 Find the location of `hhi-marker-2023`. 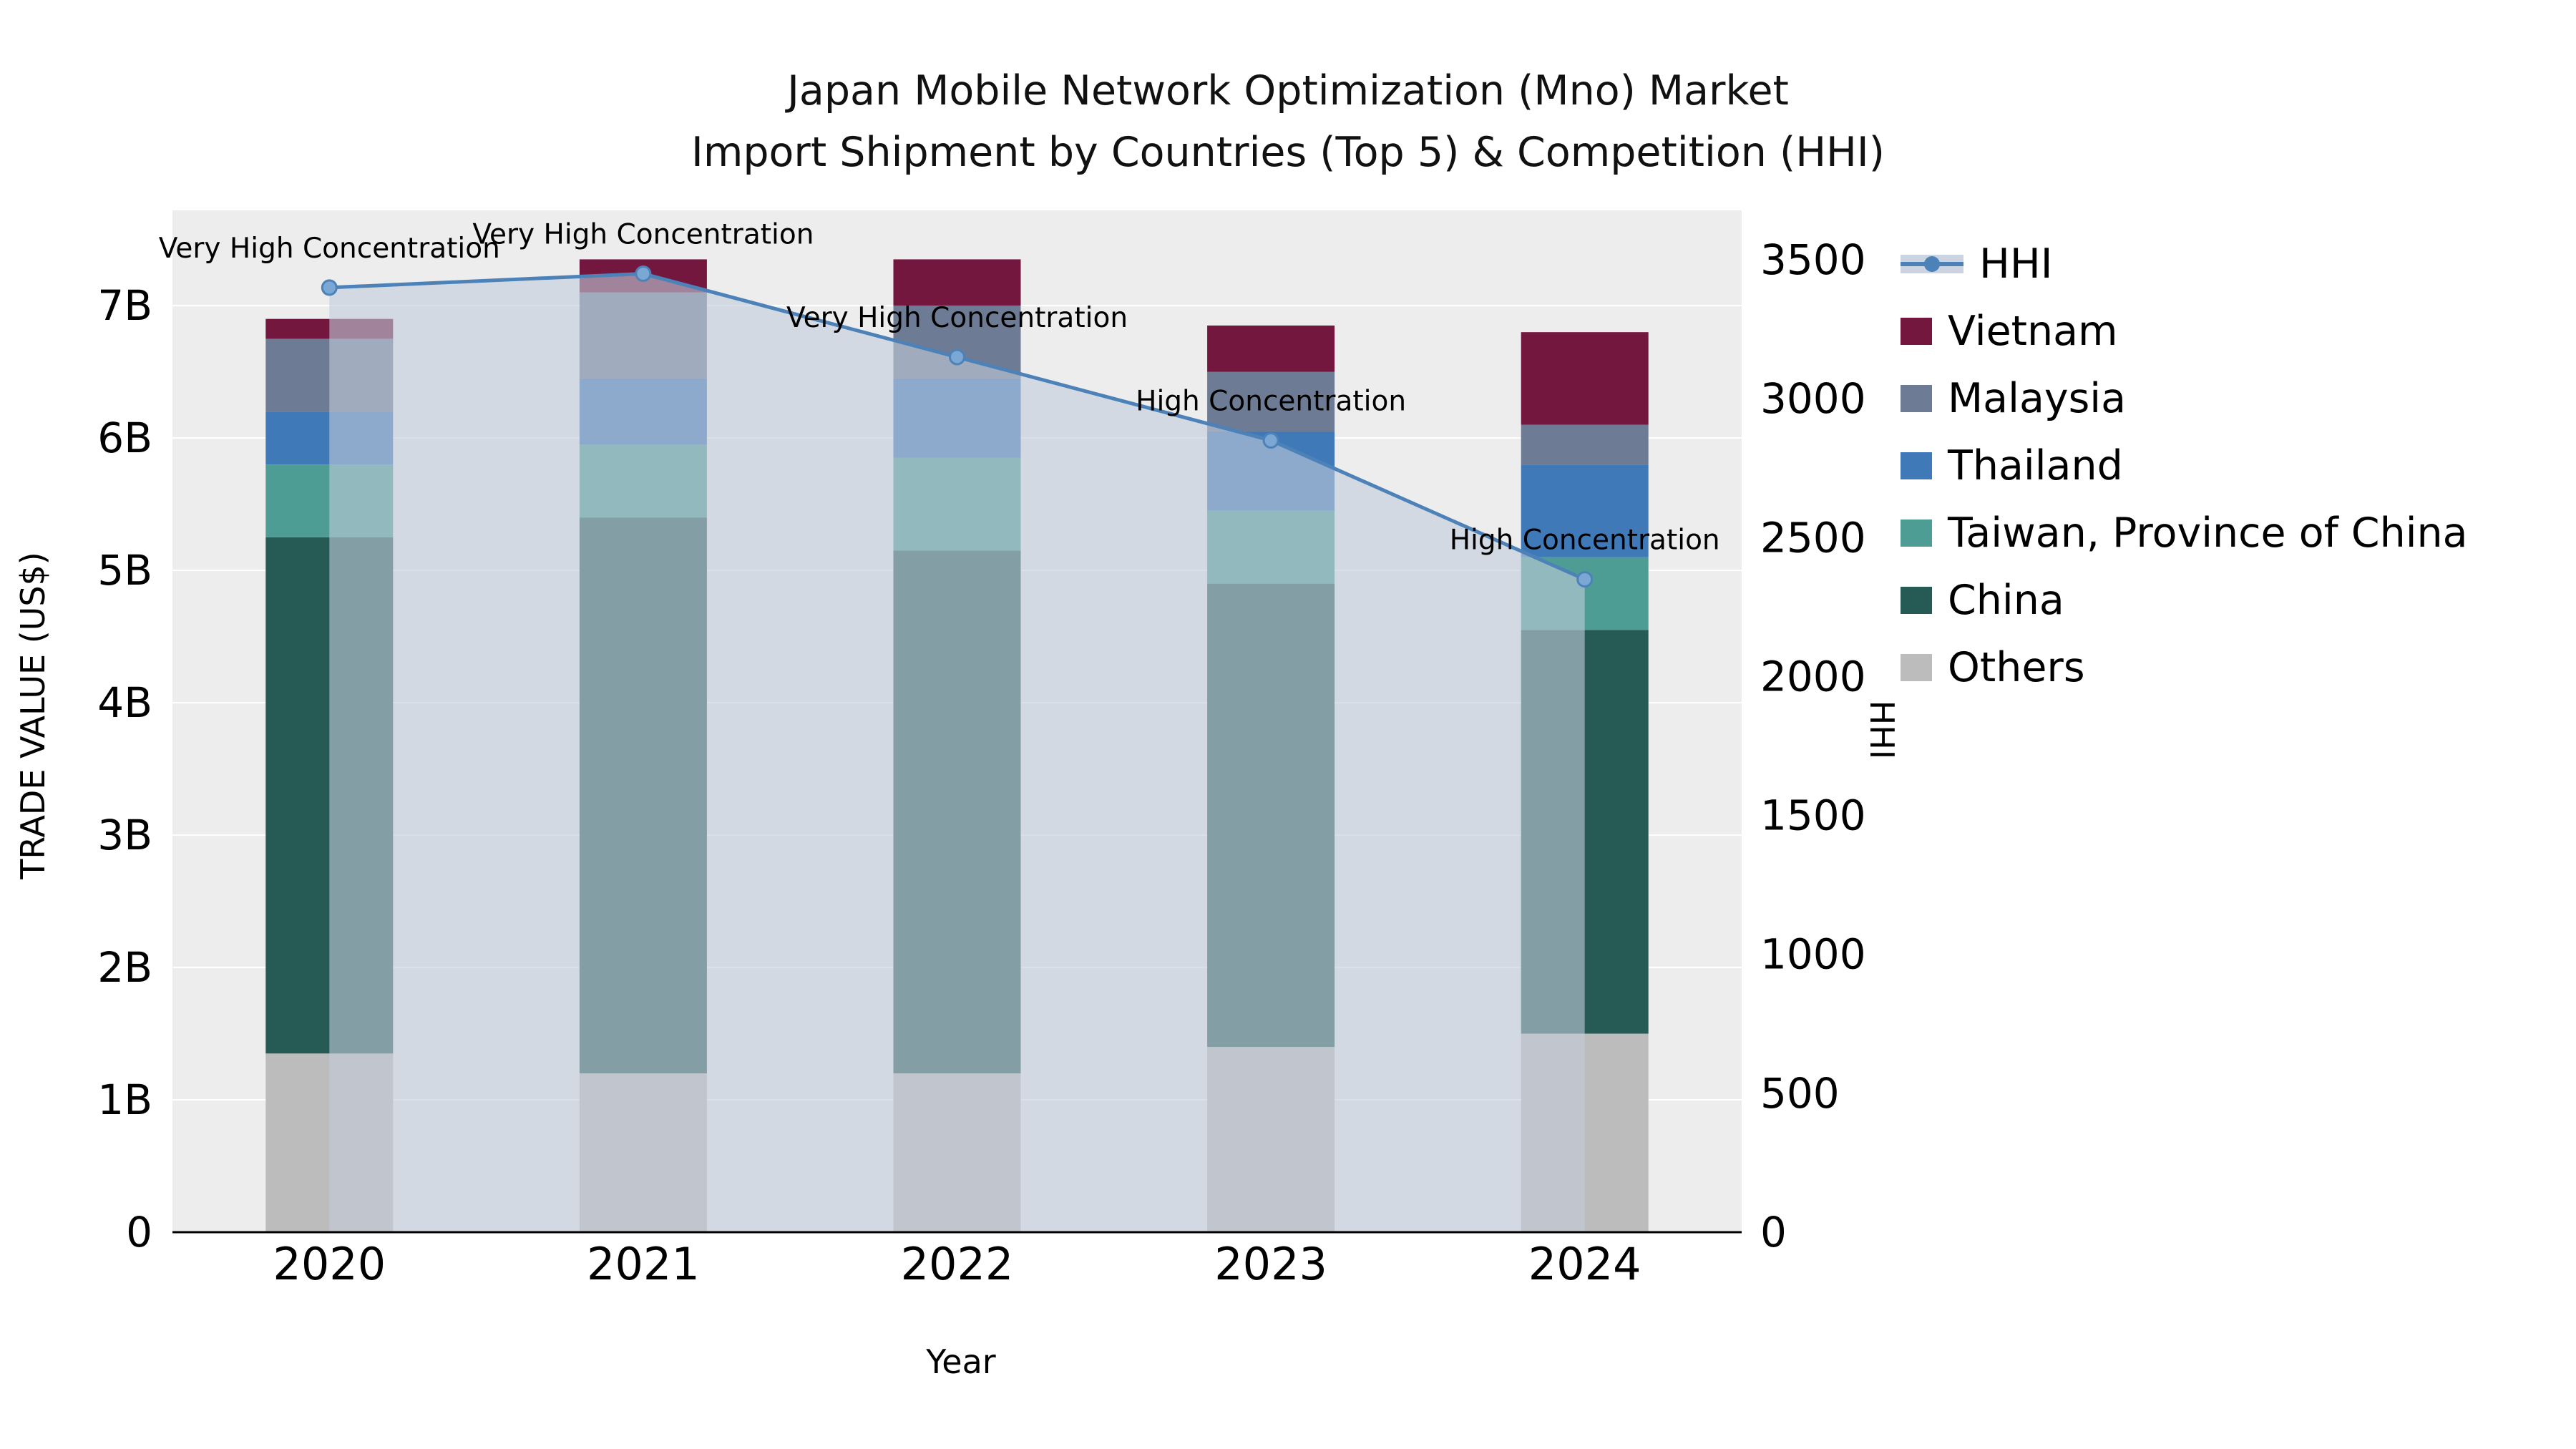

hhi-marker-2023 is located at coordinates (1270, 440).